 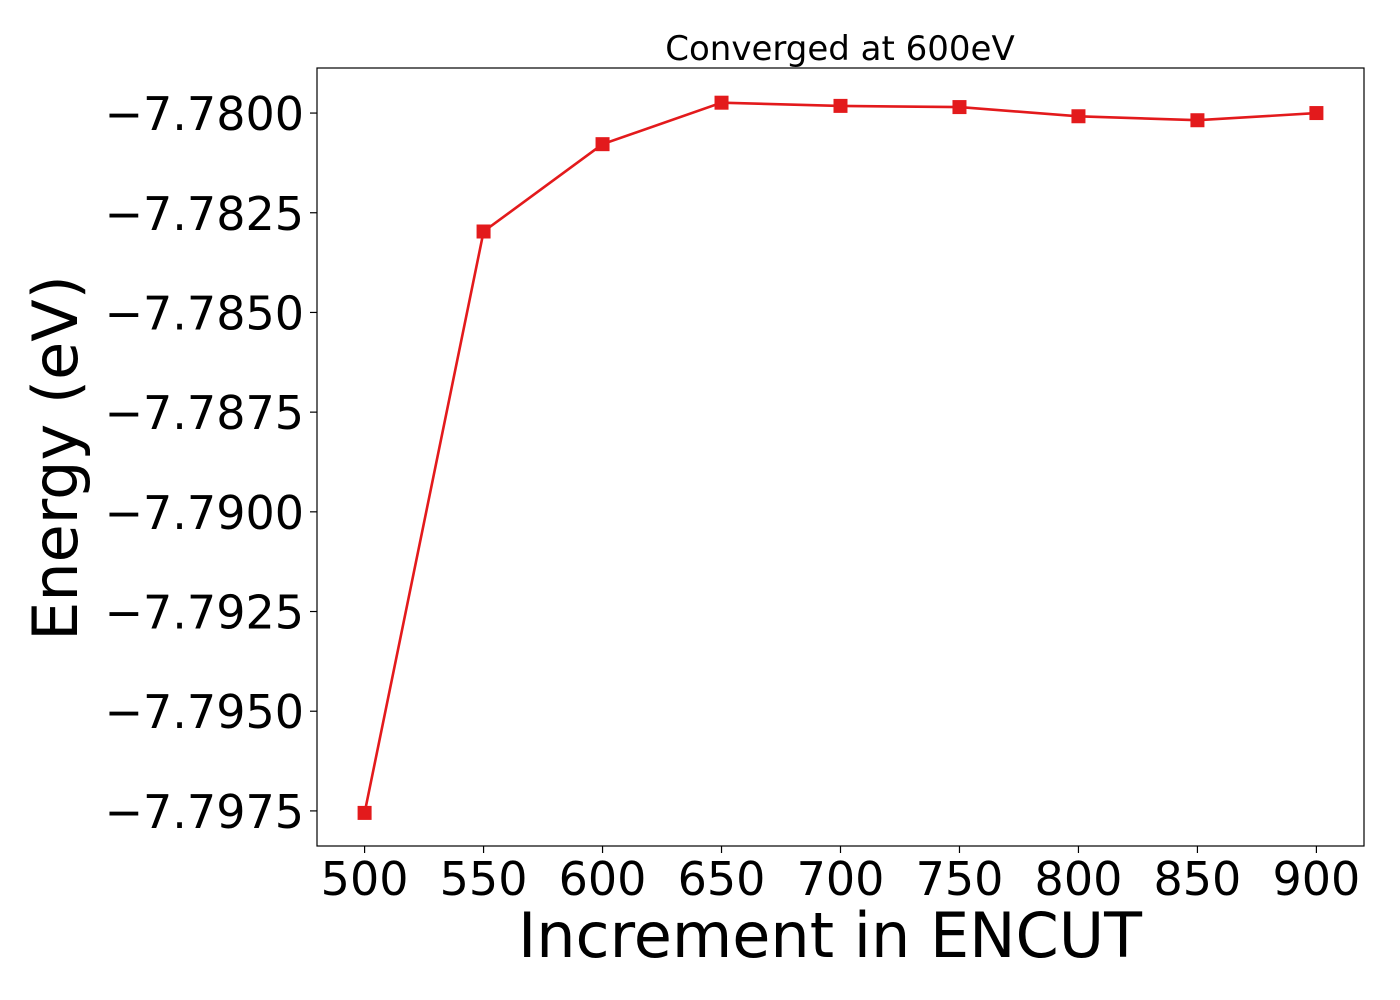 I want to click on x-tick-label: 550, so click(x=484, y=879).